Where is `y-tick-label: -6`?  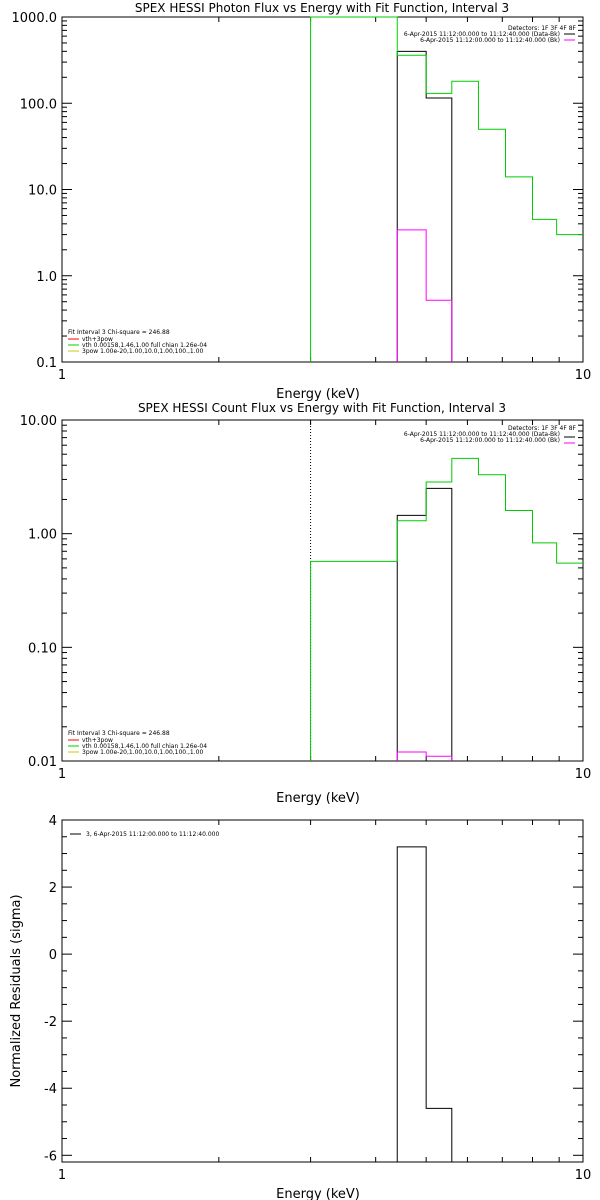
y-tick-label: -6 is located at coordinates (50, 1156).